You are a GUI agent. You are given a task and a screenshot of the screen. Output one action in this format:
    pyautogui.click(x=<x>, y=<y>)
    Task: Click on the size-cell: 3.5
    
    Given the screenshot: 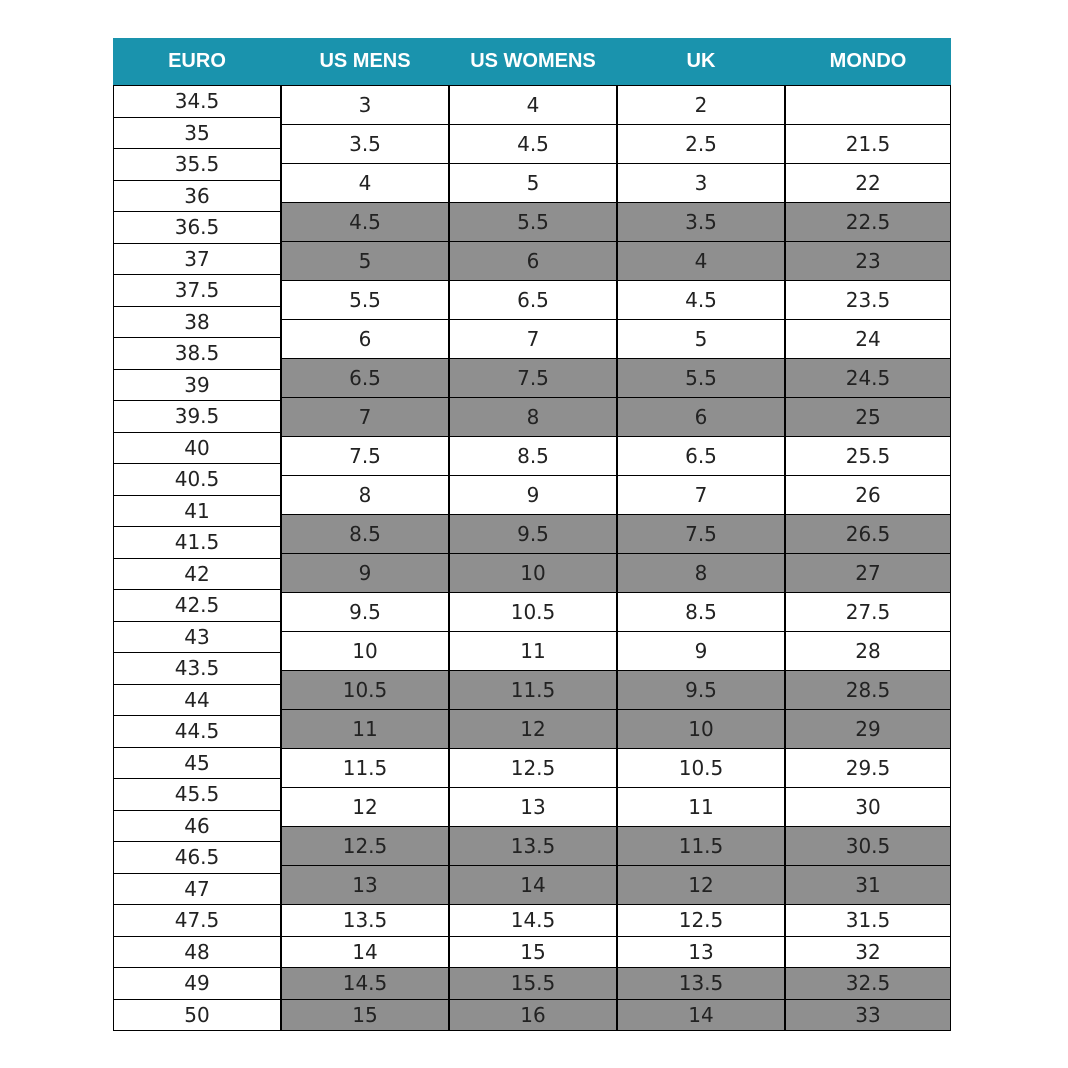 What is the action you would take?
    pyautogui.click(x=701, y=222)
    